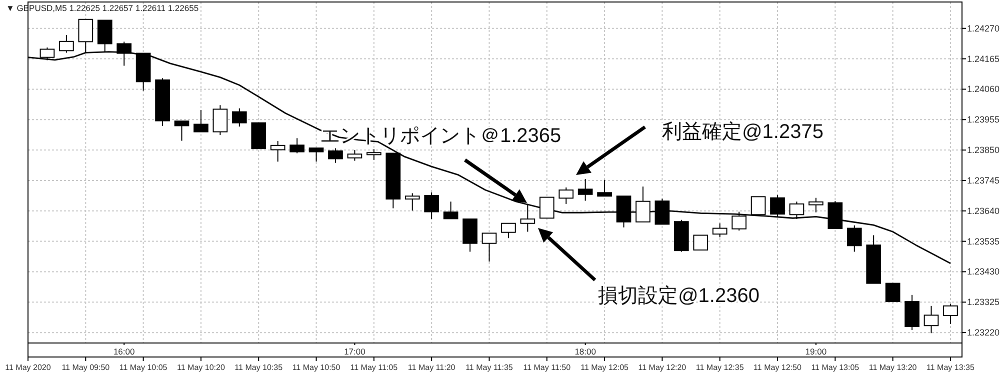  I want to click on y-tick-label: 1.23850, so click(983, 150).